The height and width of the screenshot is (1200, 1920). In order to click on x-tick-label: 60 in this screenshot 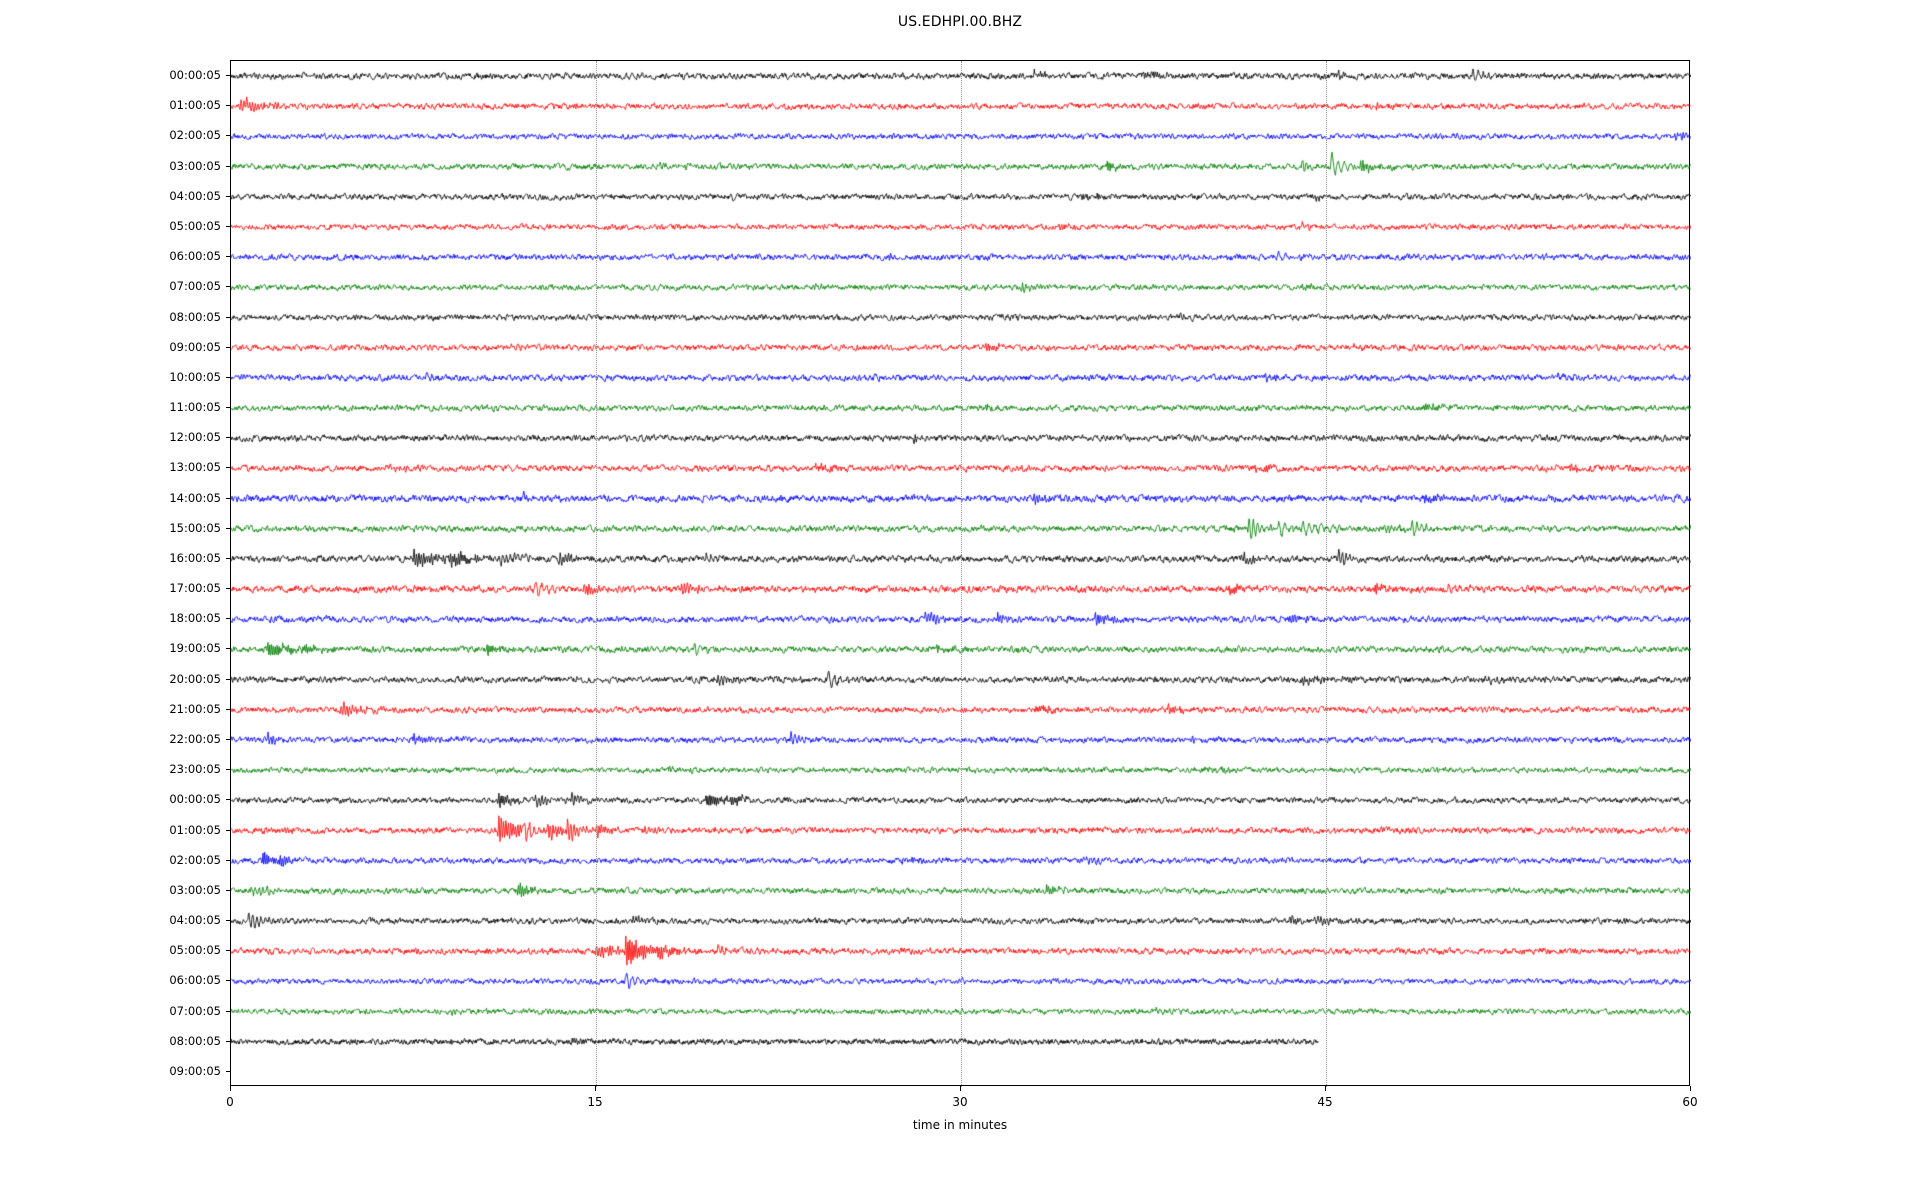, I will do `click(1690, 1102)`.